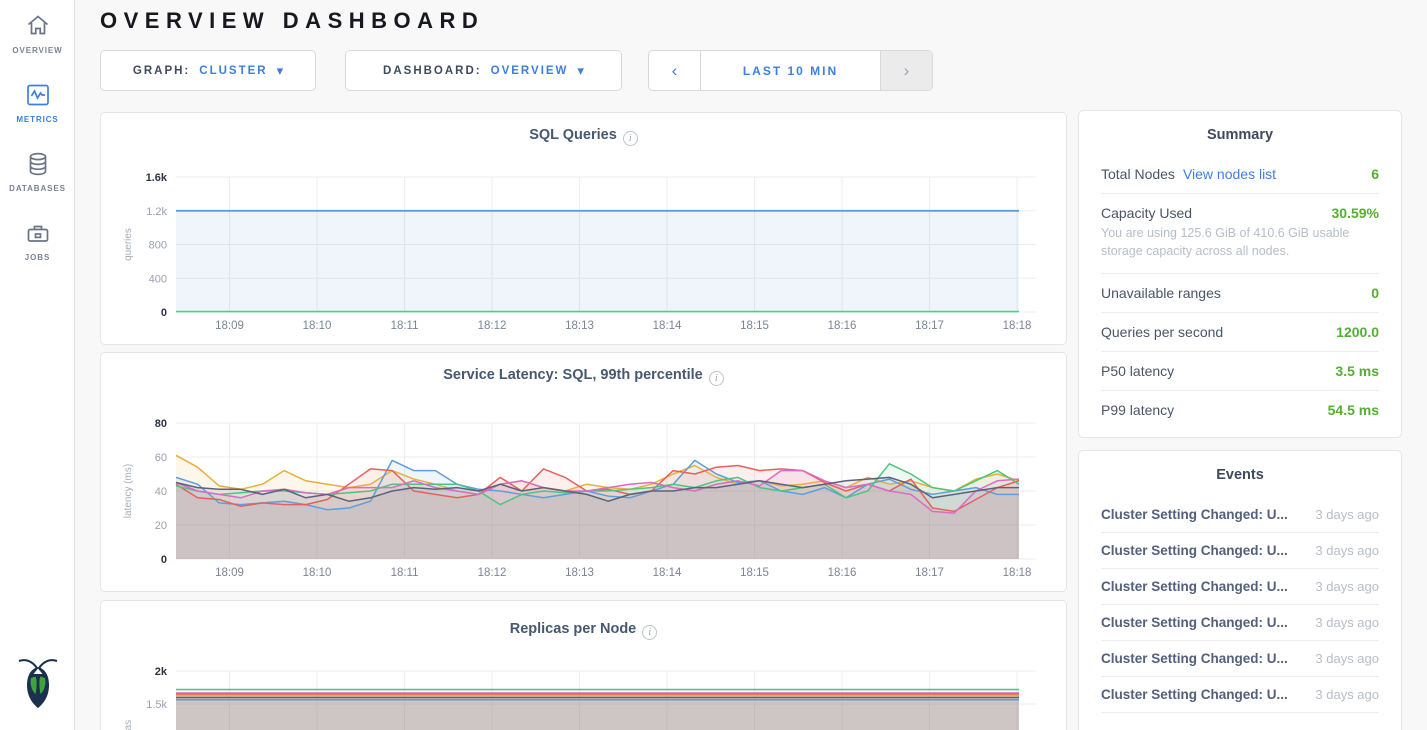 Image resolution: width=1427 pixels, height=730 pixels. I want to click on summary-row-p99: P99 latency 54.5 ms, so click(1240, 410).